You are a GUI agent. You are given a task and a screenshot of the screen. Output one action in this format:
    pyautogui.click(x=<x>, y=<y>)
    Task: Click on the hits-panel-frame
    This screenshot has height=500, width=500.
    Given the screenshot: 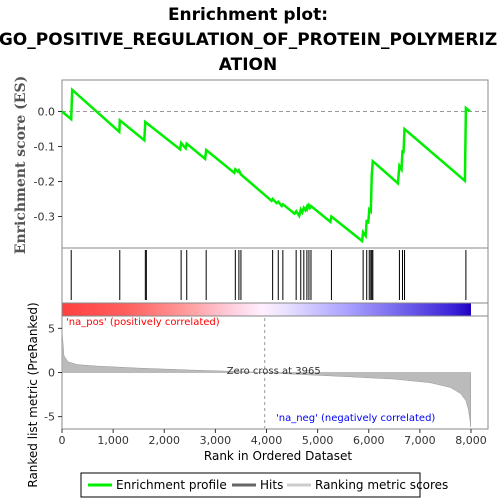 What is the action you would take?
    pyautogui.click(x=275, y=275)
    